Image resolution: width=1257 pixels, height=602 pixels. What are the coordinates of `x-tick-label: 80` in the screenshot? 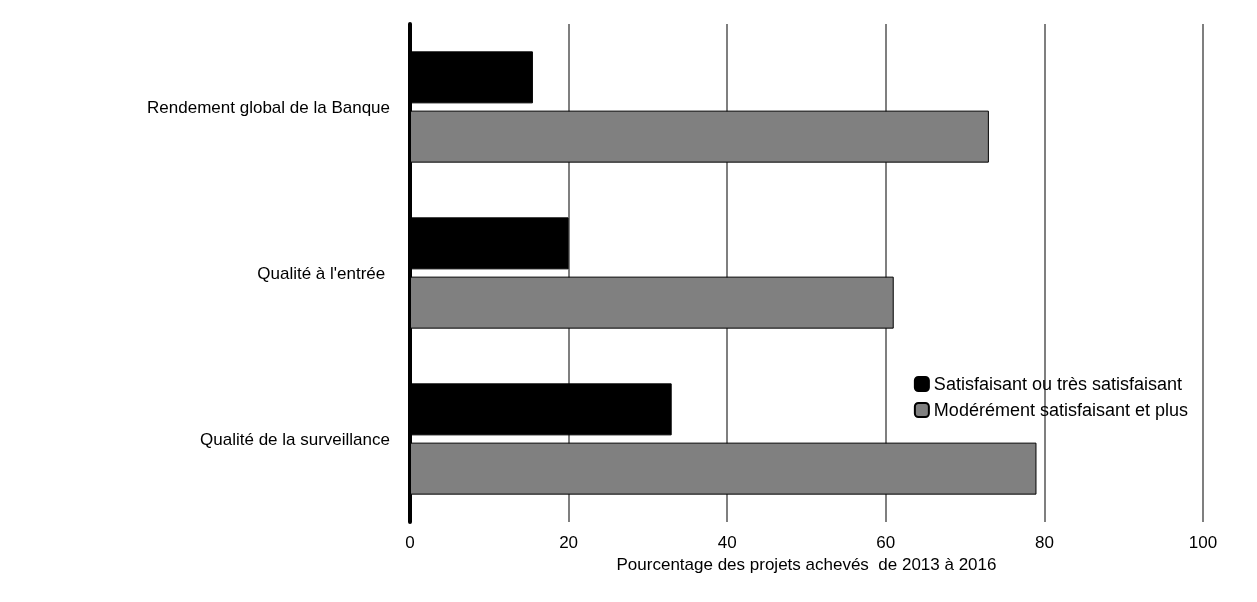 It's located at (1044, 542).